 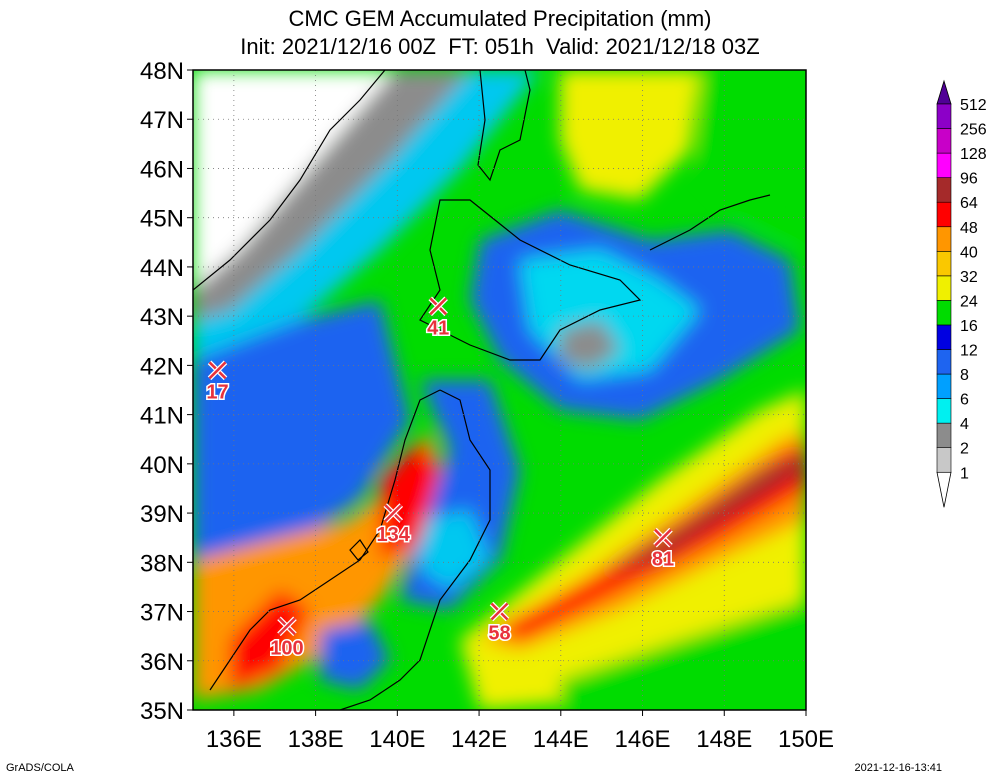 I want to click on colorbar-level-label: 64, so click(x=969, y=203).